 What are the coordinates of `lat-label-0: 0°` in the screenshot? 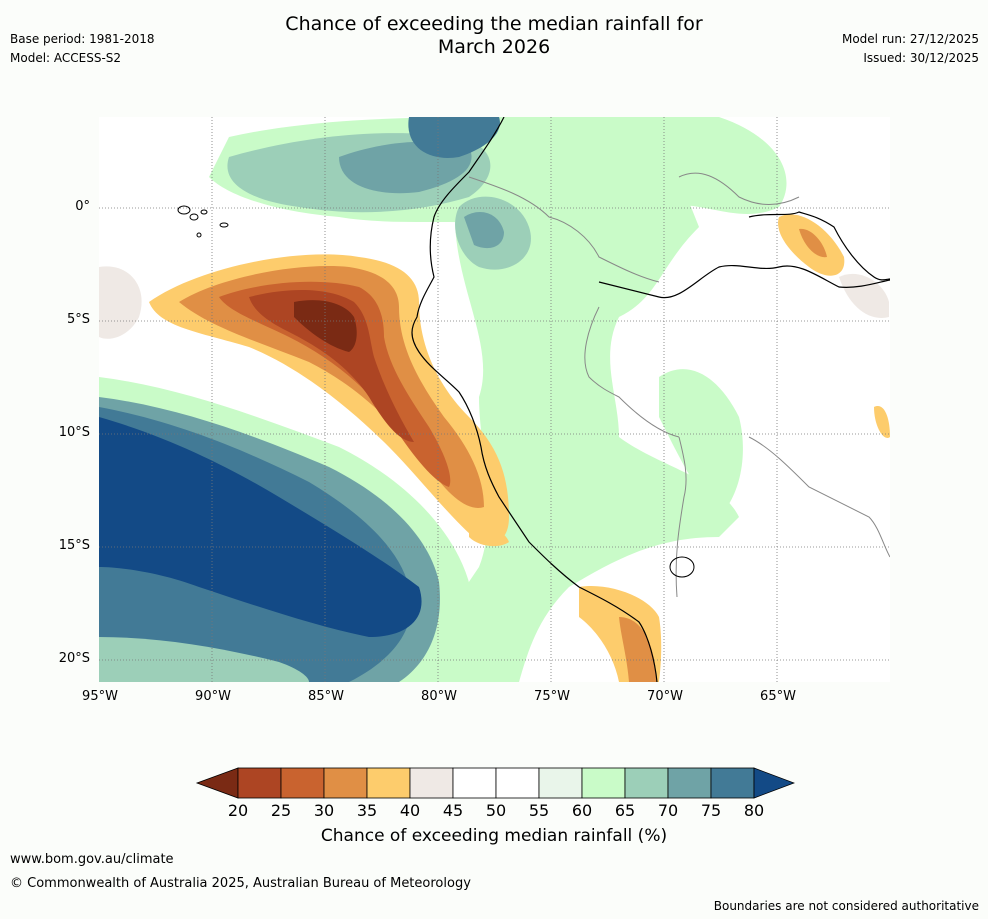 It's located at (82, 206).